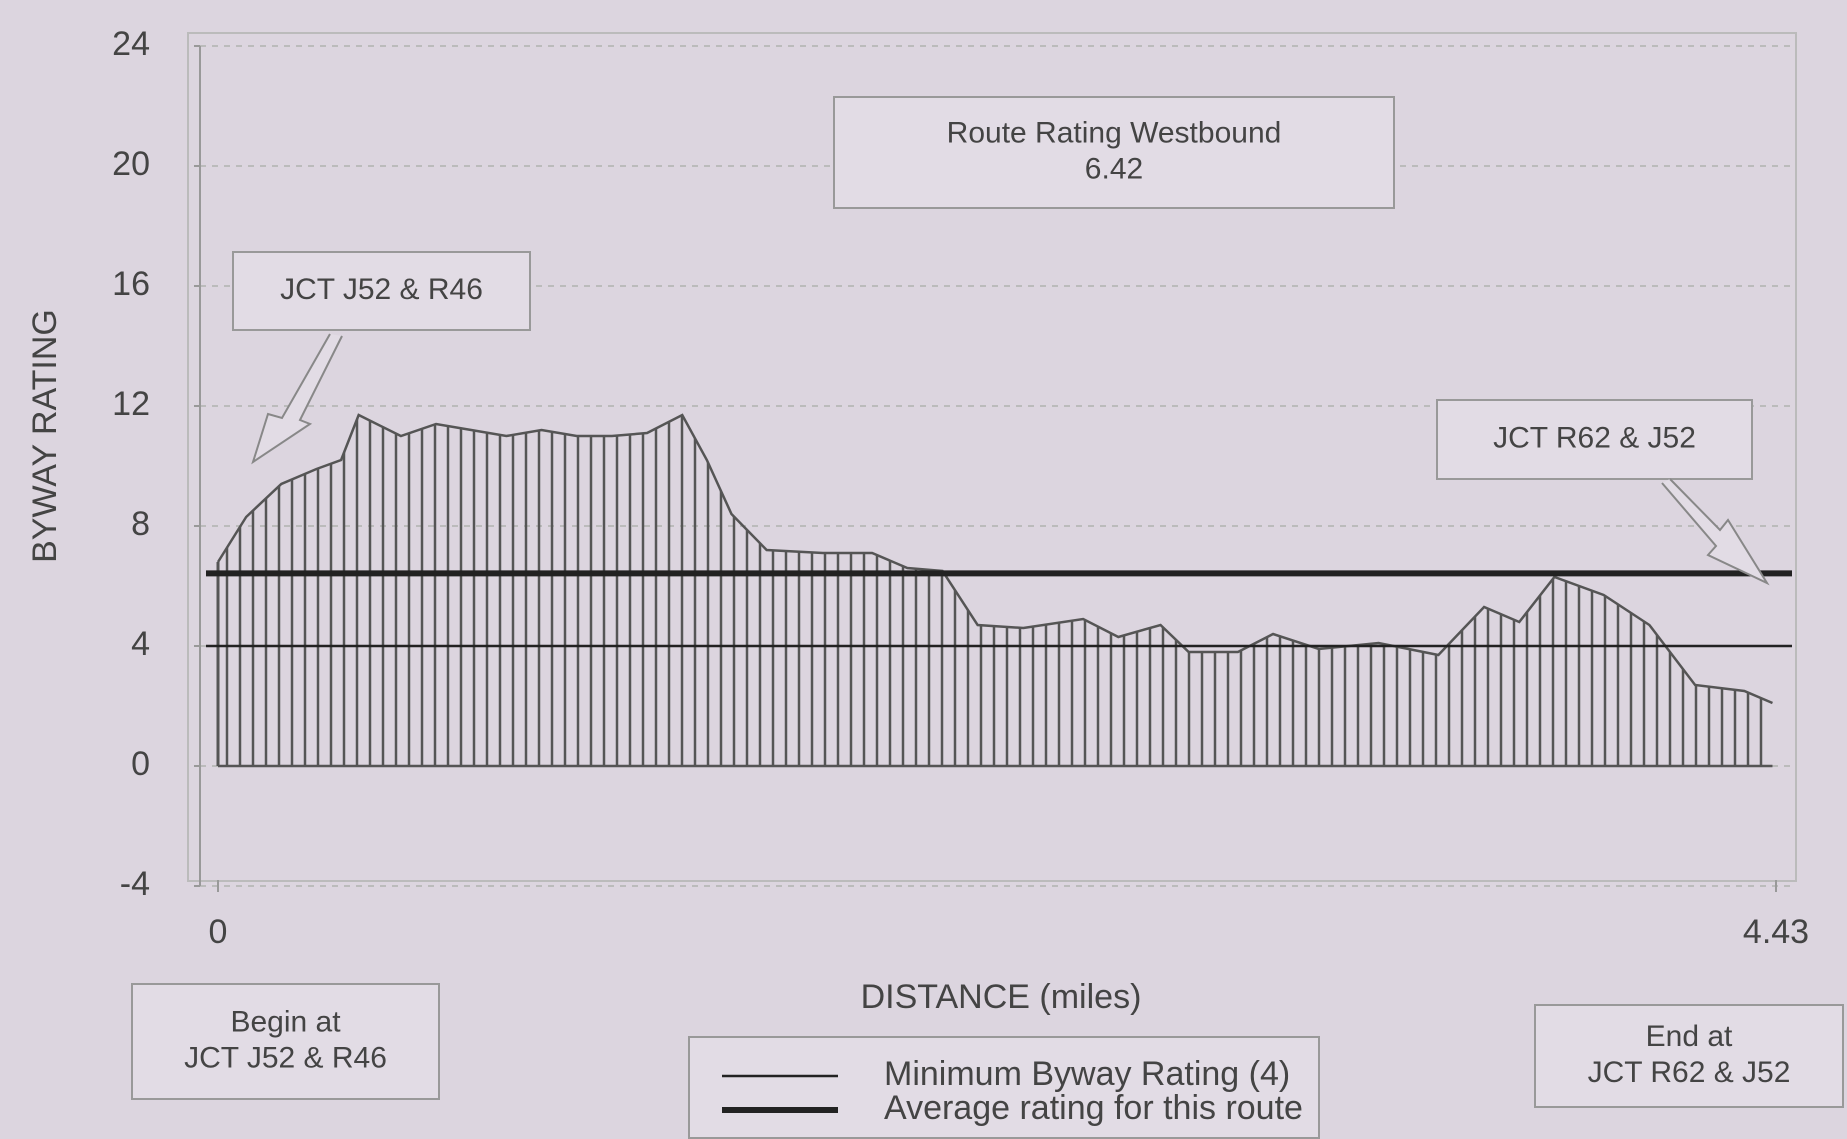 This screenshot has height=1139, width=1847. I want to click on annotation-text: End at, so click(1689, 1036).